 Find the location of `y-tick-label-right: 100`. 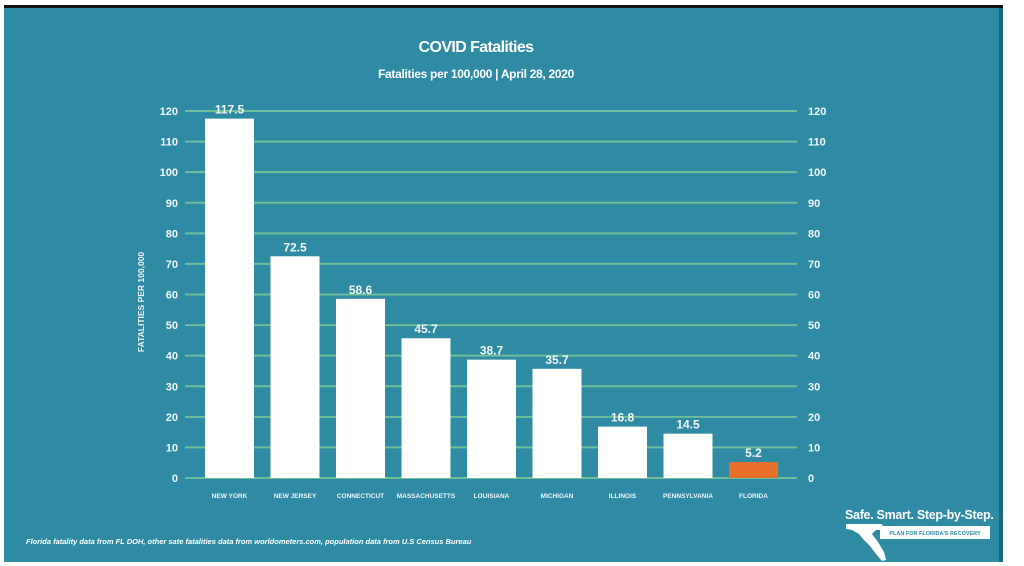

y-tick-label-right: 100 is located at coordinates (817, 173).